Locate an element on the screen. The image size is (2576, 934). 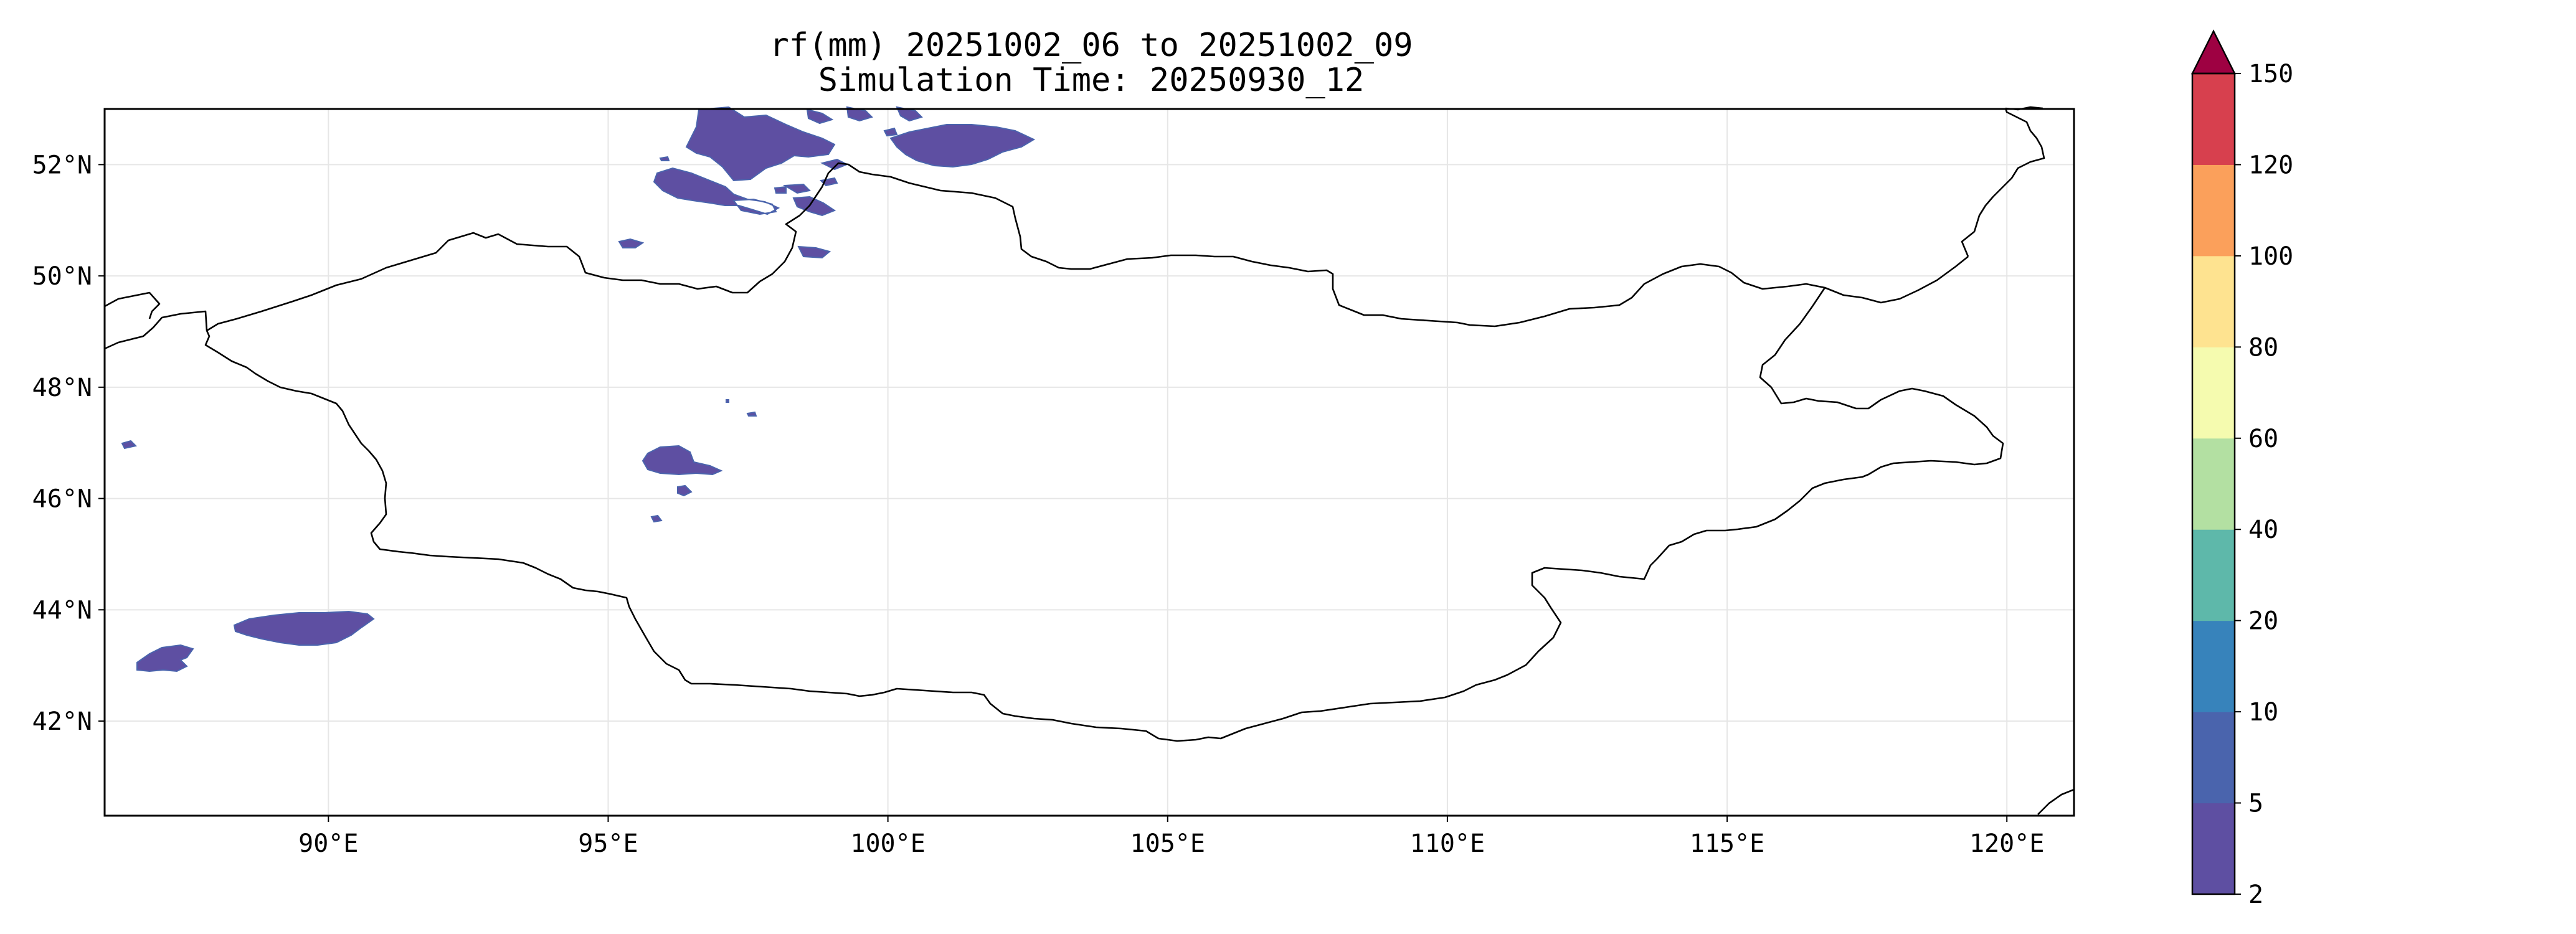
colorbar-tick-label: 10 is located at coordinates (2263, 712).